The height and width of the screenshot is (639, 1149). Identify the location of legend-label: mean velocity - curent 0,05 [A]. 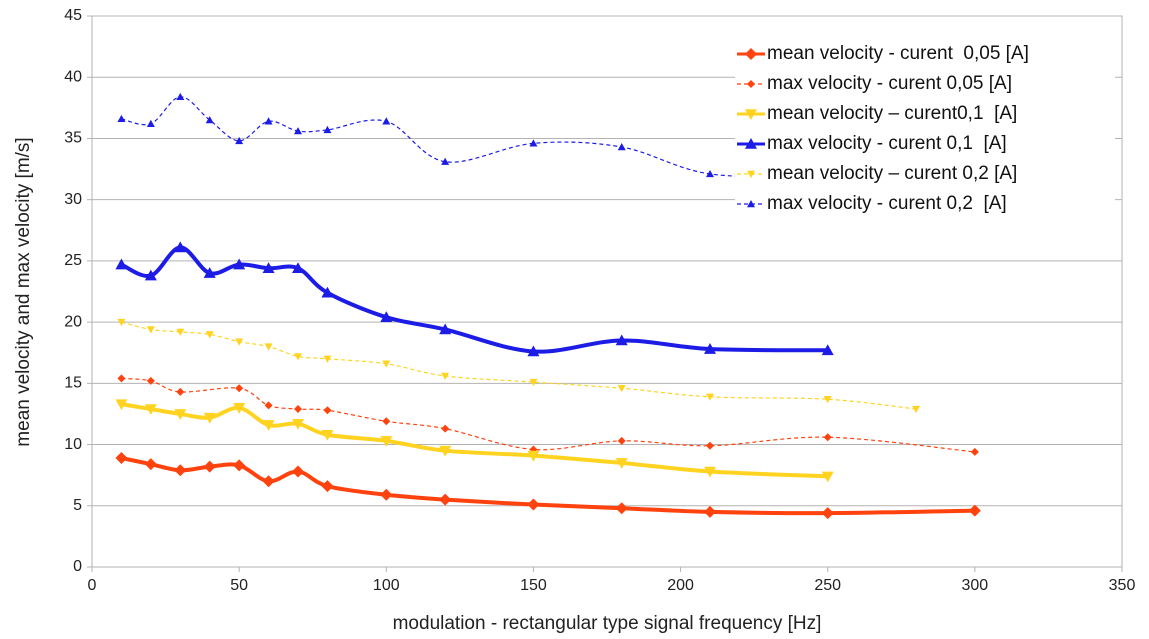
(898, 53).